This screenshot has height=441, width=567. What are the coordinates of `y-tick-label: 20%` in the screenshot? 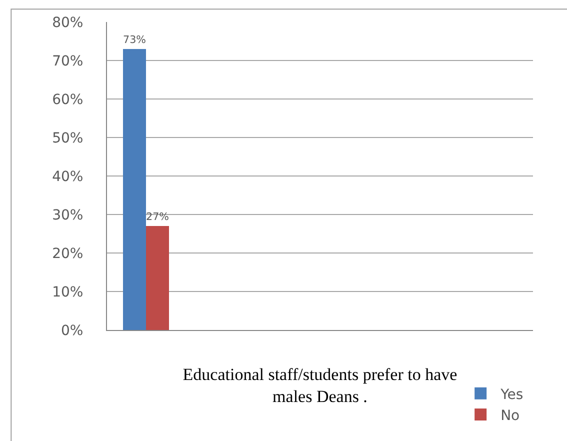 It's located at (68, 254).